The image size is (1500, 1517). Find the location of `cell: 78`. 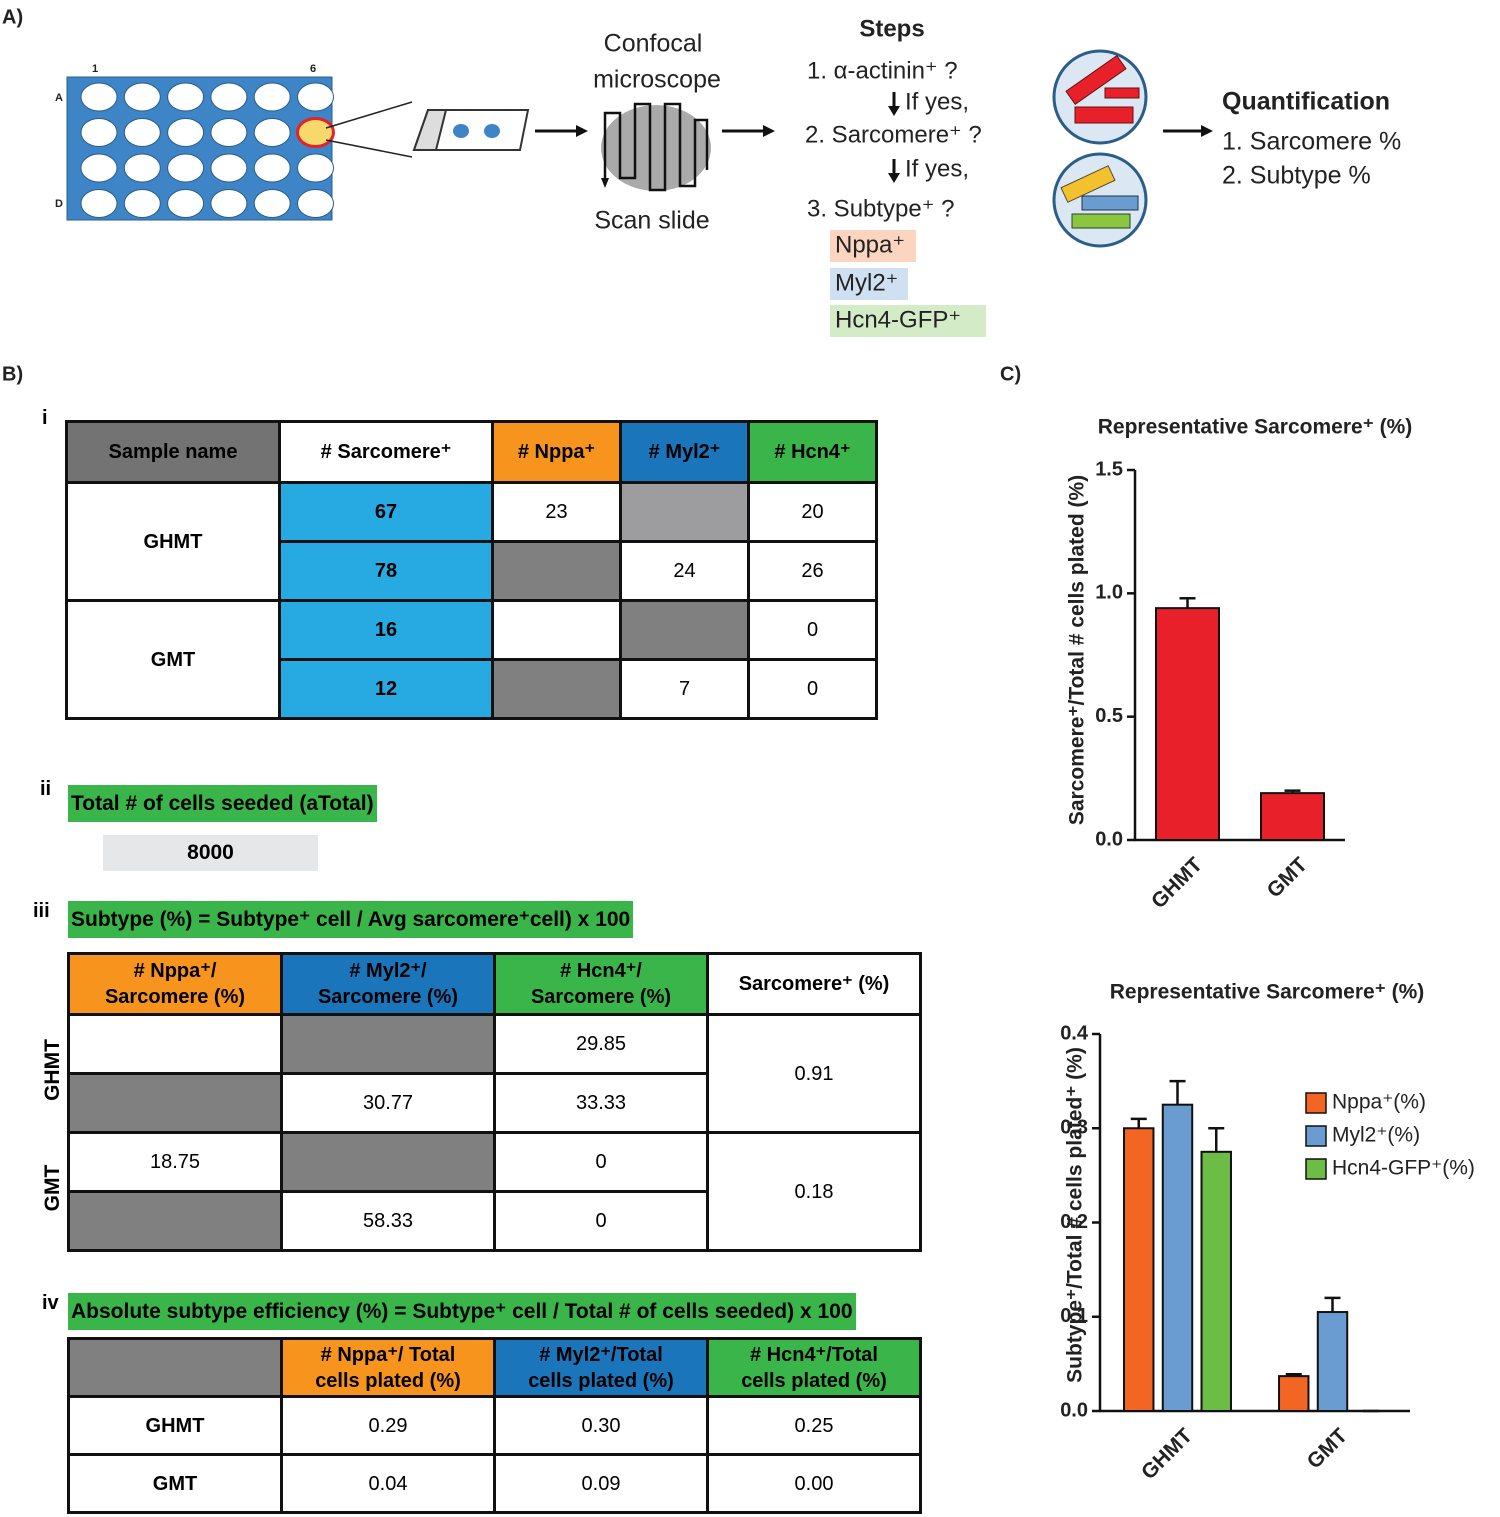

cell: 78 is located at coordinates (386, 571).